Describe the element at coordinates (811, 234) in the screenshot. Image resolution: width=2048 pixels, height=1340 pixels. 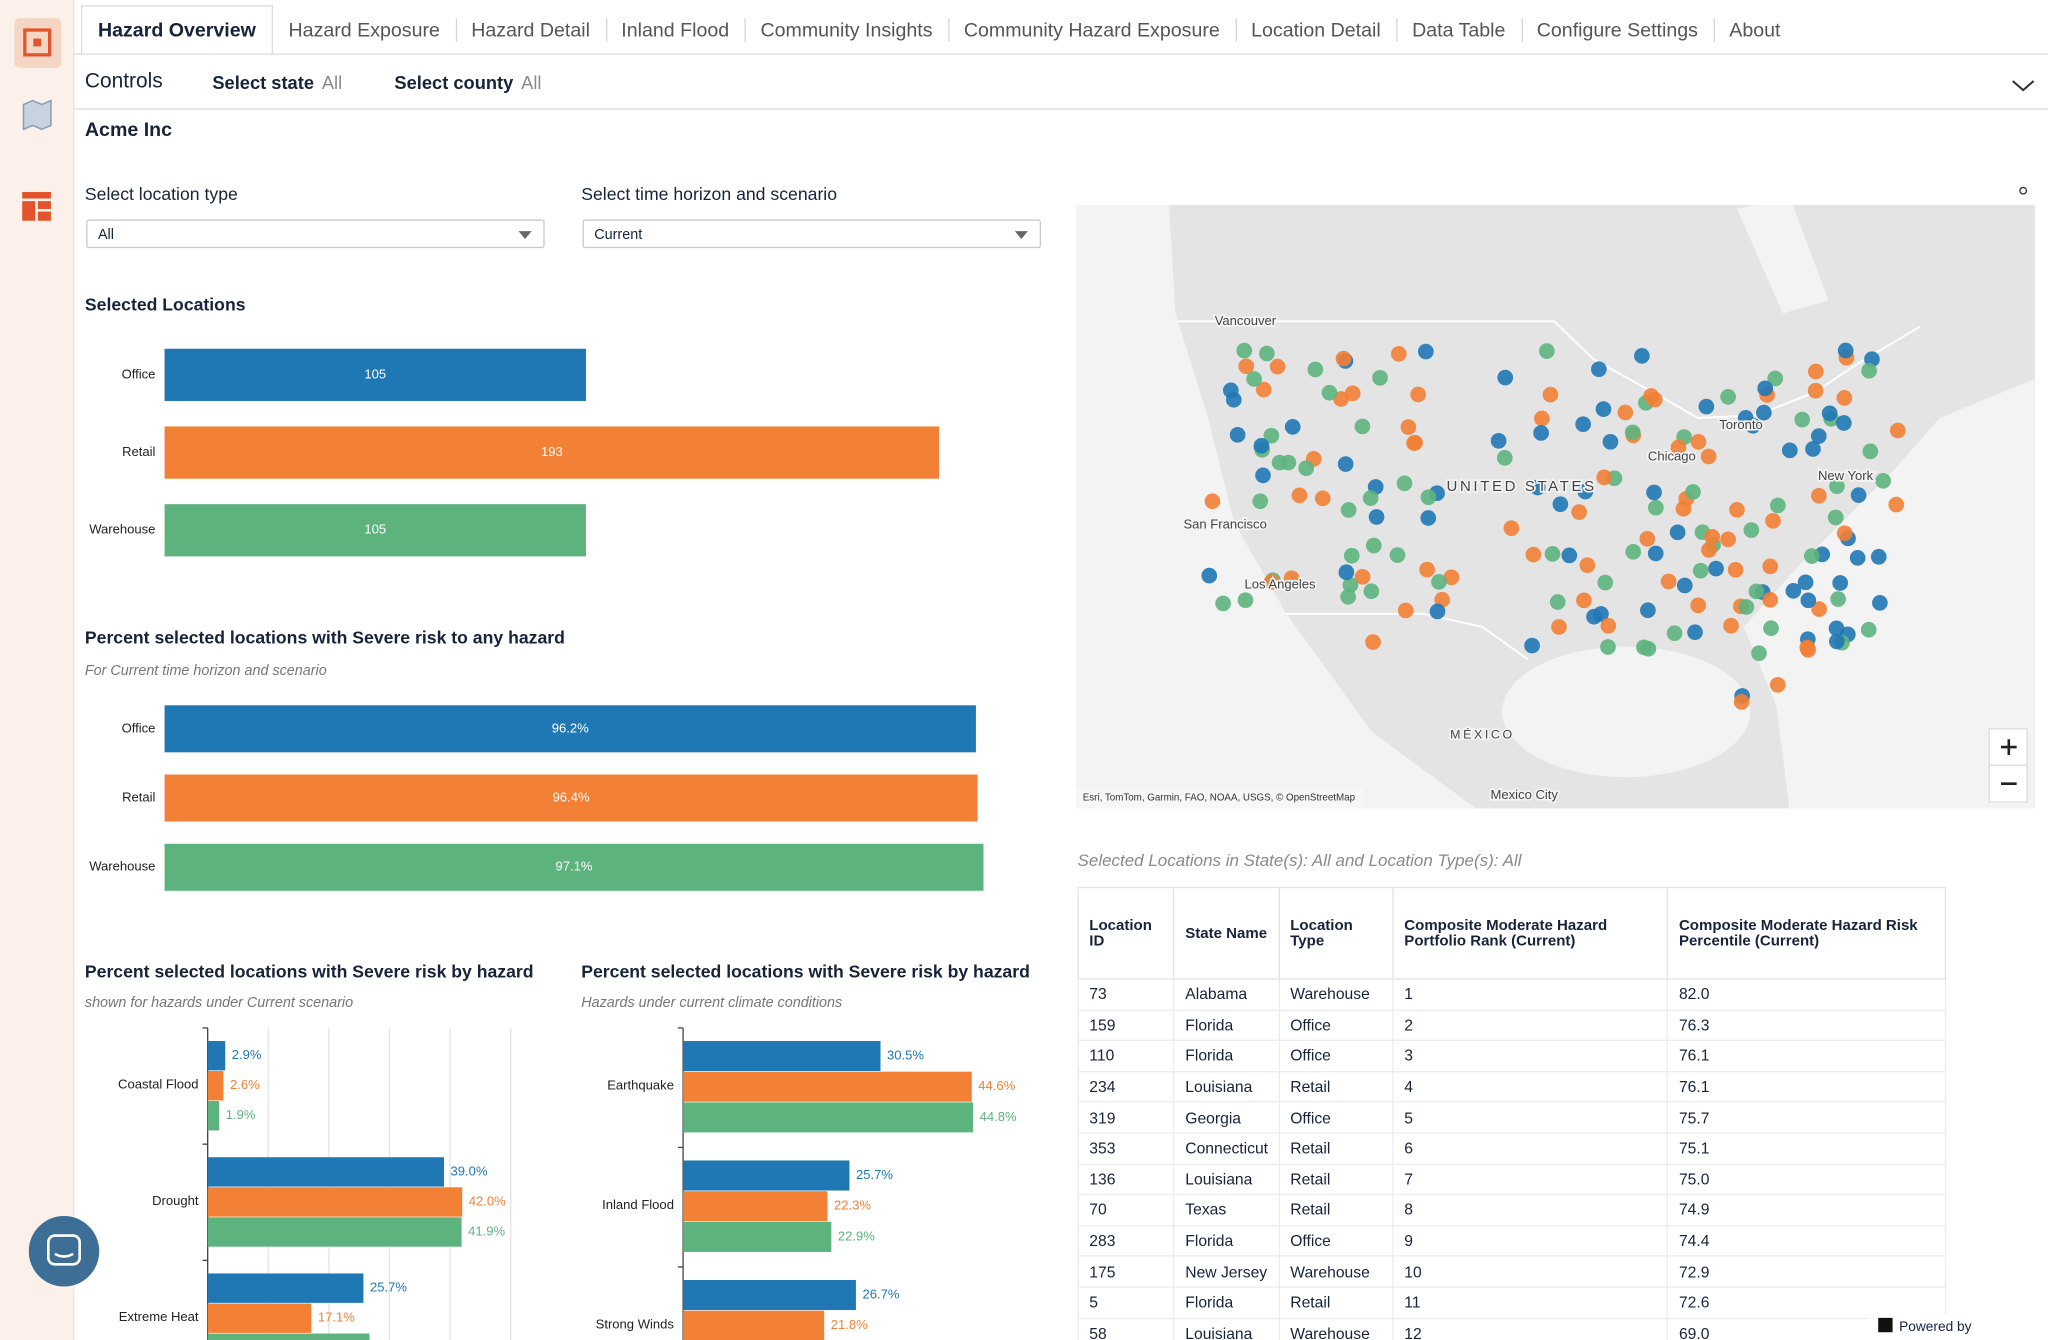
I see `dropdown: Current` at that location.